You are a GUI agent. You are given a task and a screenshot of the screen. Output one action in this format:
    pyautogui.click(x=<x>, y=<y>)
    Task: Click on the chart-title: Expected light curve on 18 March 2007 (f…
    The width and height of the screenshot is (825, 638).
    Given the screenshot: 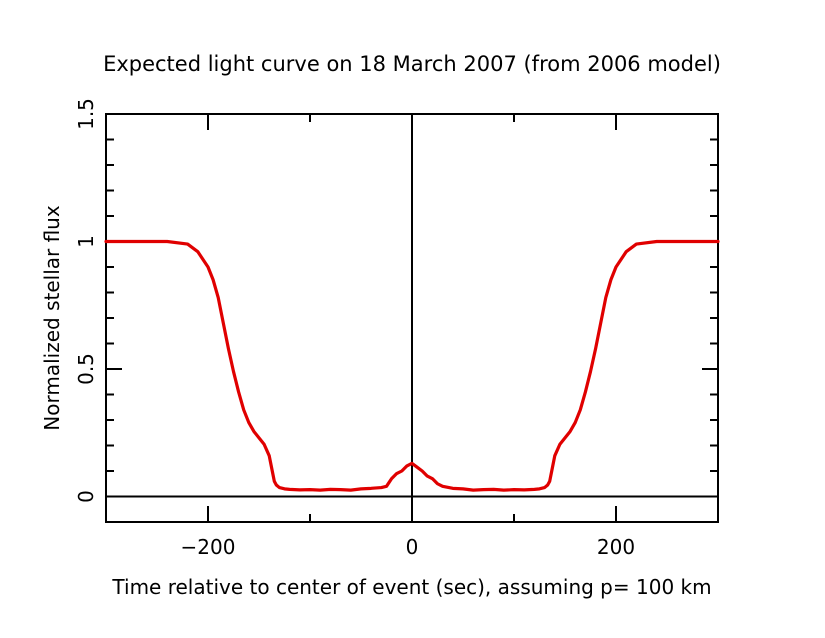 What is the action you would take?
    pyautogui.click(x=412, y=64)
    